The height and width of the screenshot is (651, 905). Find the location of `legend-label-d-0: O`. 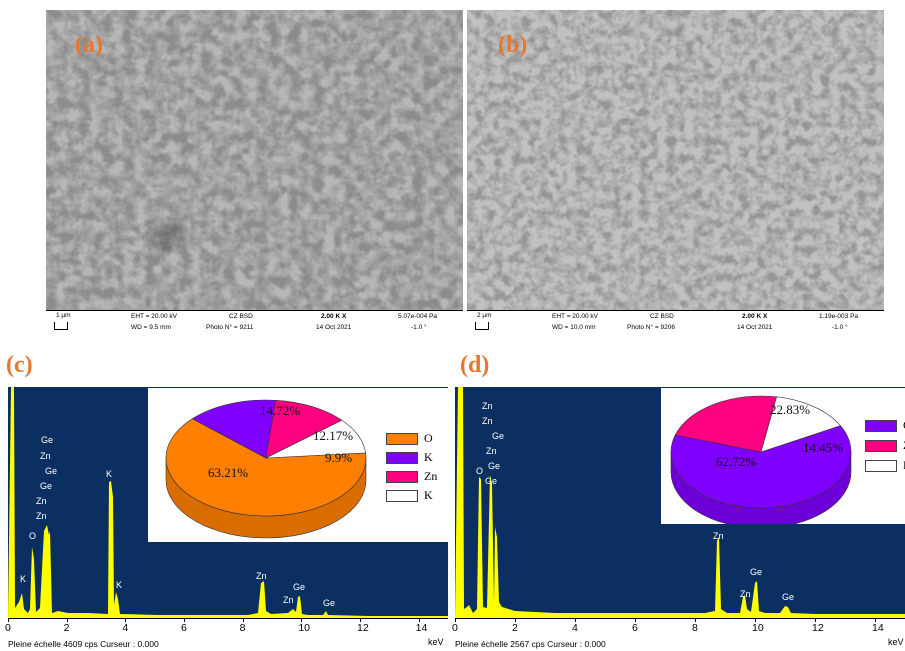

legend-label-d-0: O is located at coordinates (904, 425).